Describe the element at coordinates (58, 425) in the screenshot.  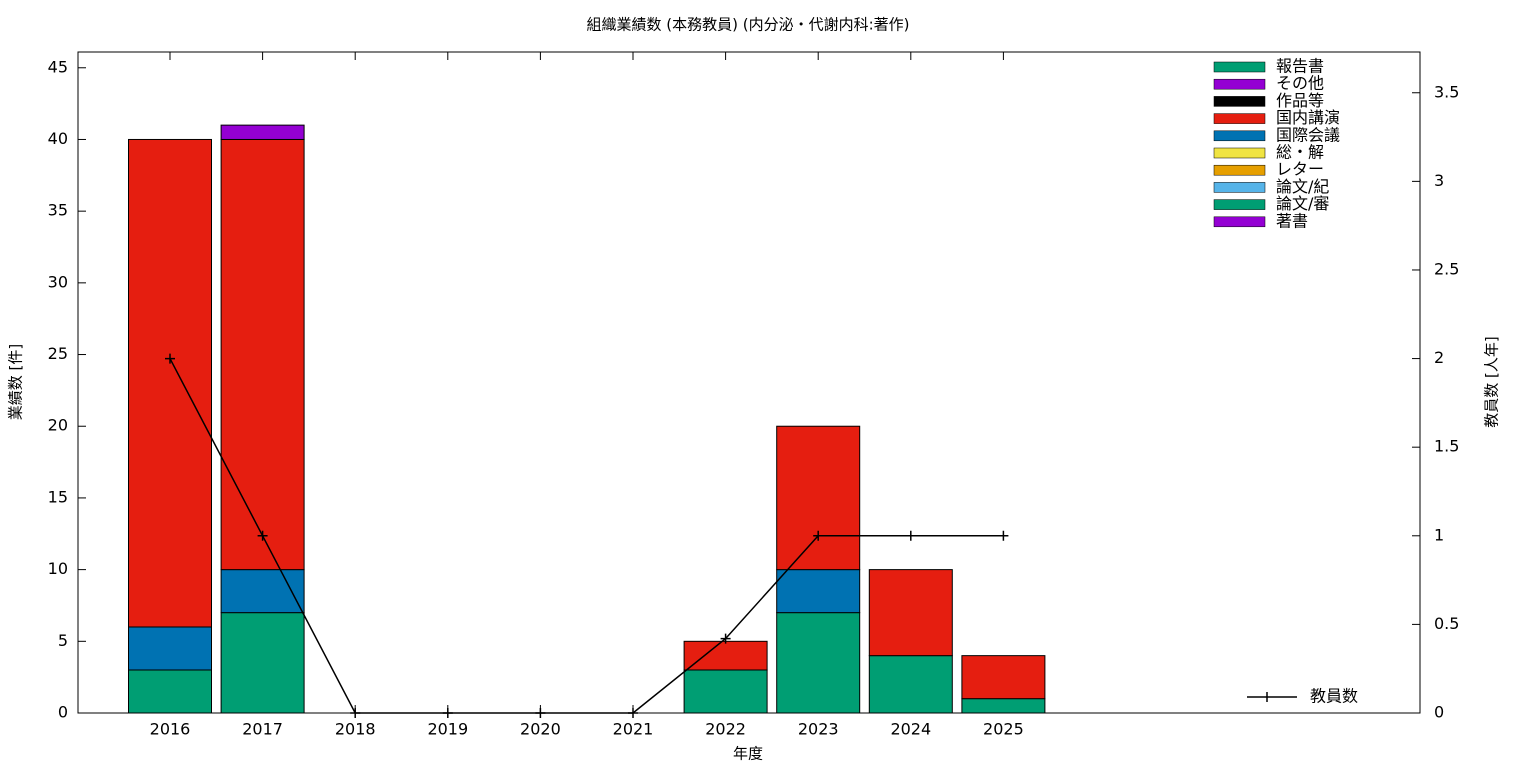
I see `y-tick-label: 20` at that location.